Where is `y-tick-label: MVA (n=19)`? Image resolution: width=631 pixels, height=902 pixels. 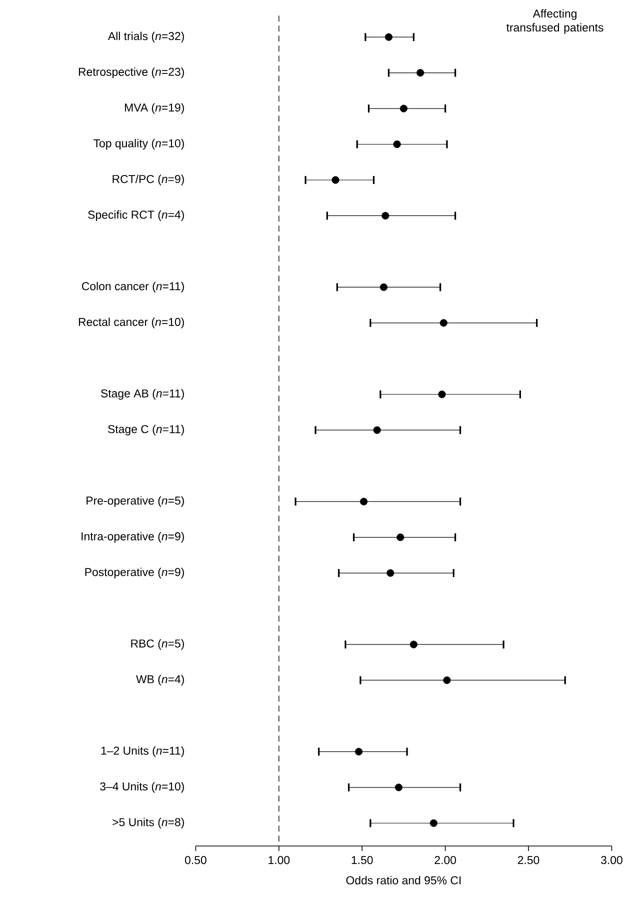 y-tick-label: MVA (n=19) is located at coordinates (154, 108).